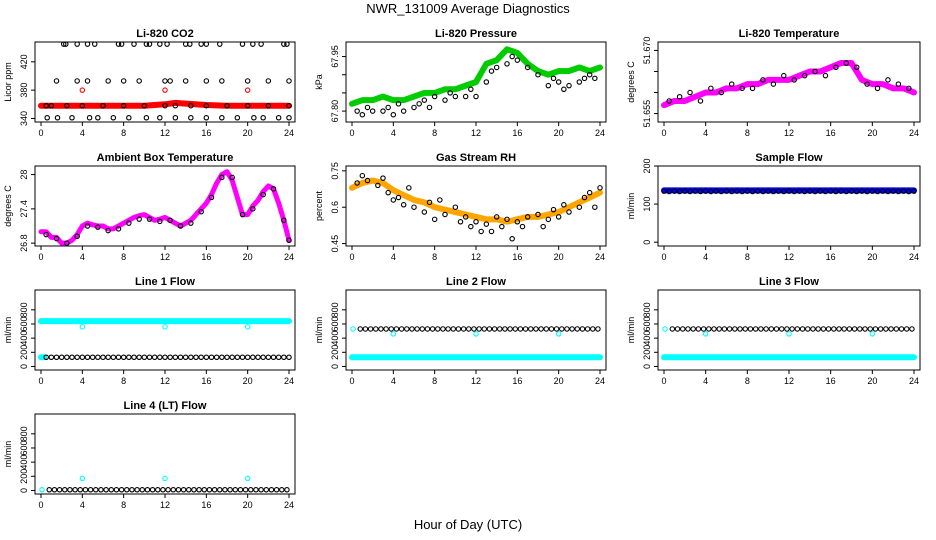  Describe the element at coordinates (468, 524) in the screenshot. I see `x-axis-title: Hour of Day (UTC)` at that location.